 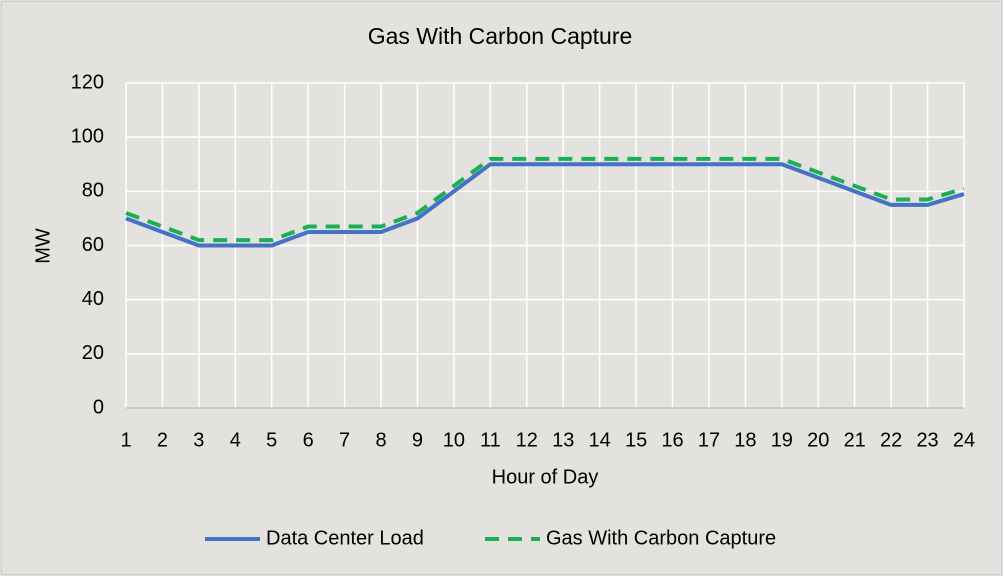 I want to click on x-tick-label: 2, so click(x=162, y=440).